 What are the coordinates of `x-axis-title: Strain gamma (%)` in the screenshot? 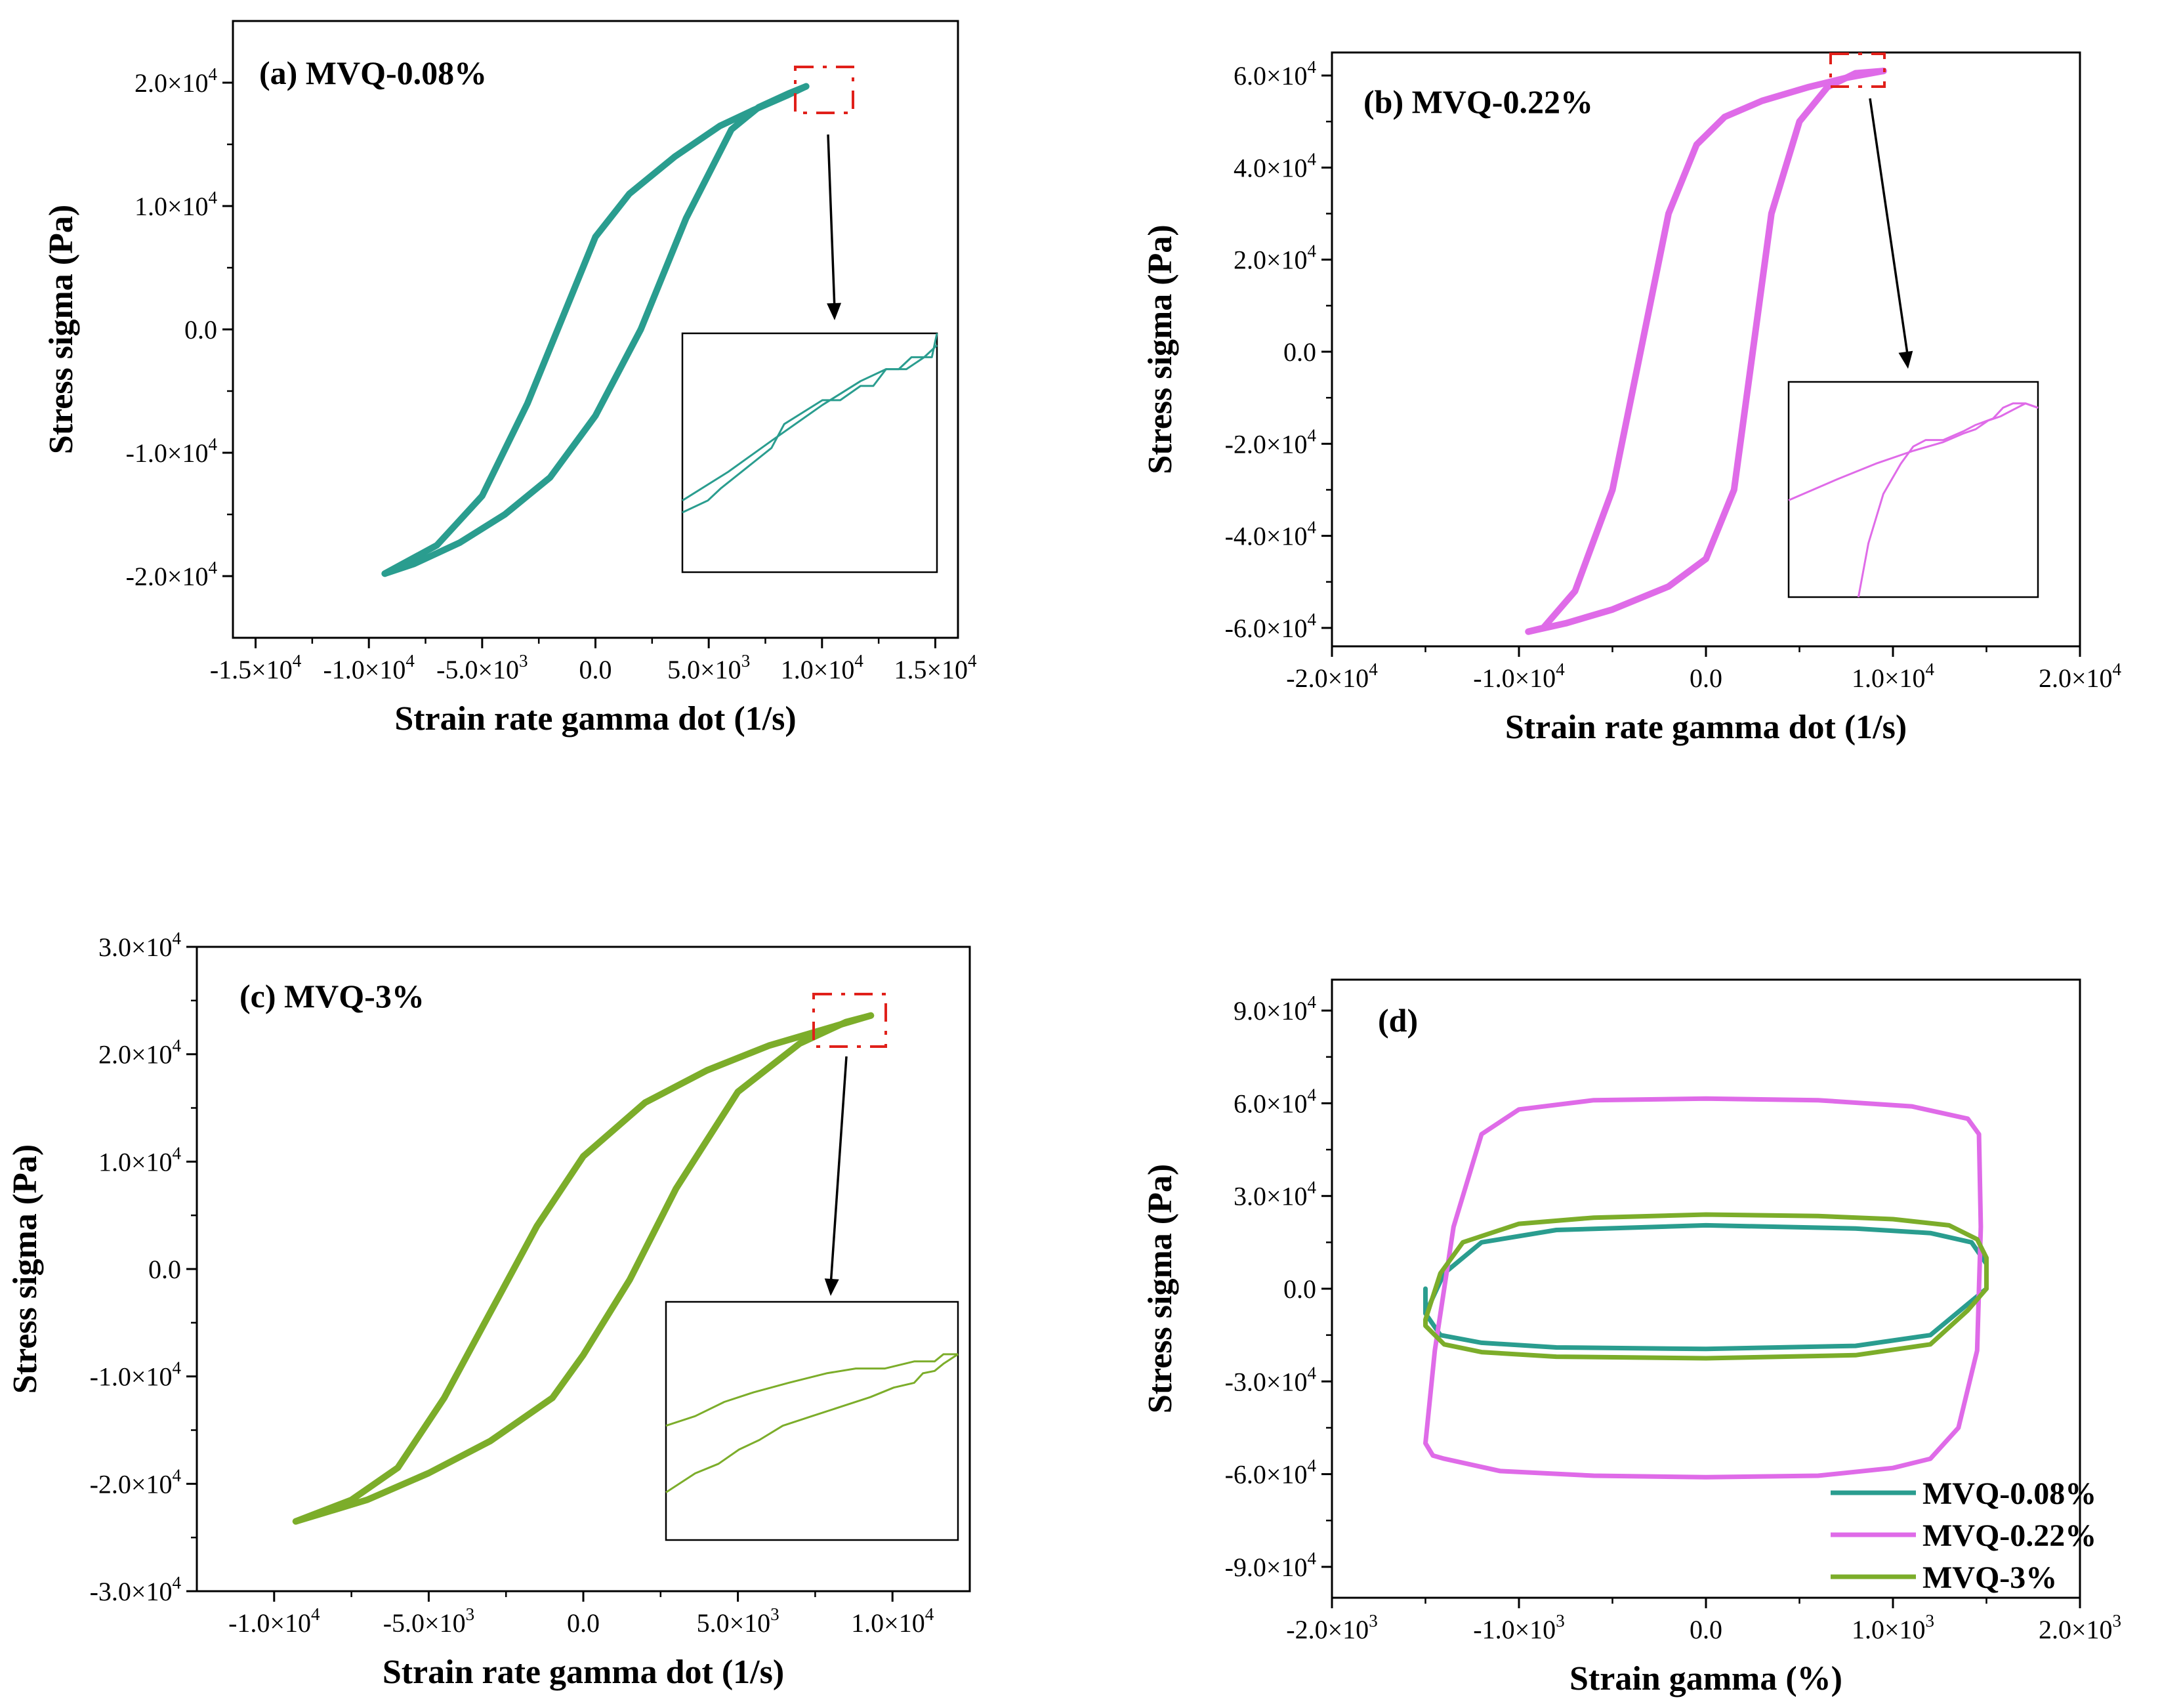 It's located at (1705, 1679).